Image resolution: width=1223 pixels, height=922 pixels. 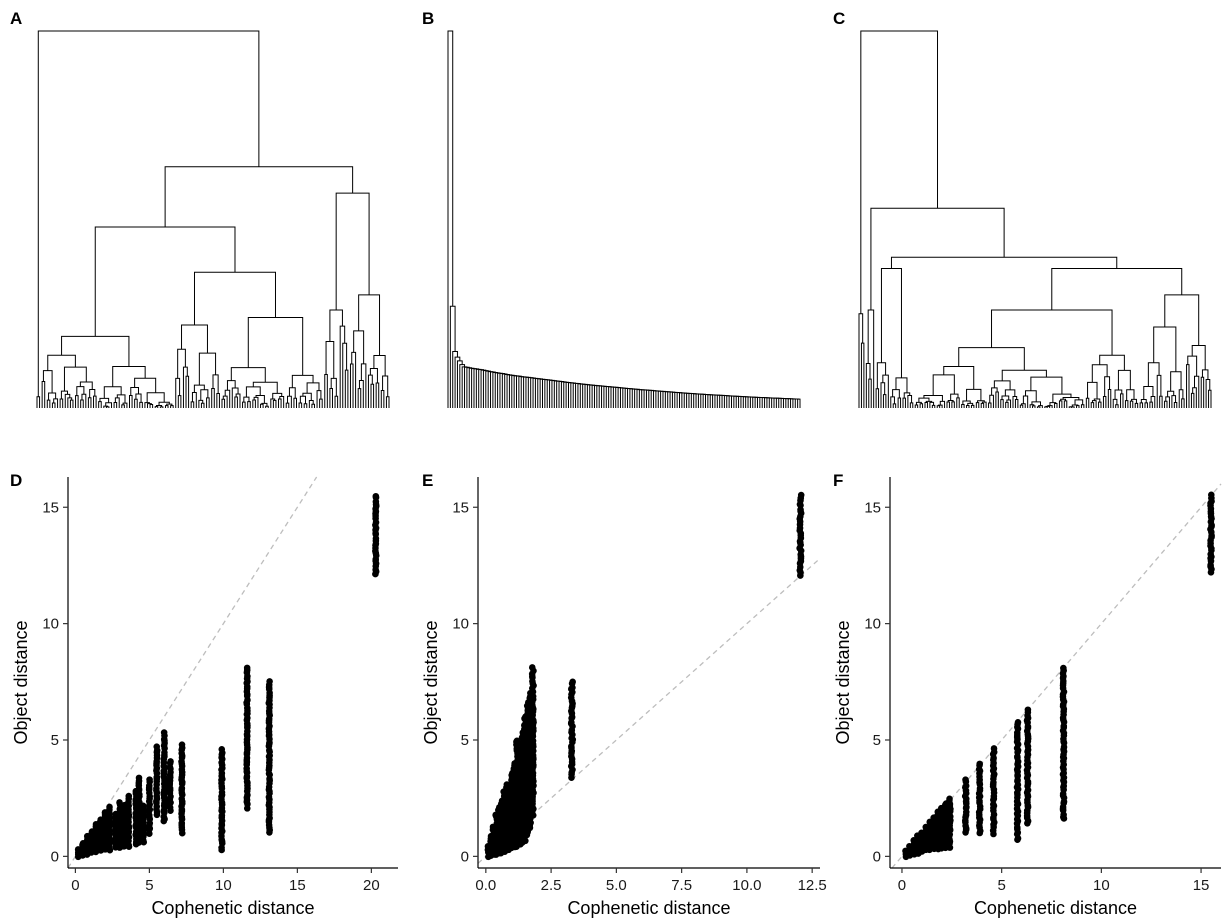 What do you see at coordinates (223, 885) in the screenshot?
I see `x-tick-label: 10` at bounding box center [223, 885].